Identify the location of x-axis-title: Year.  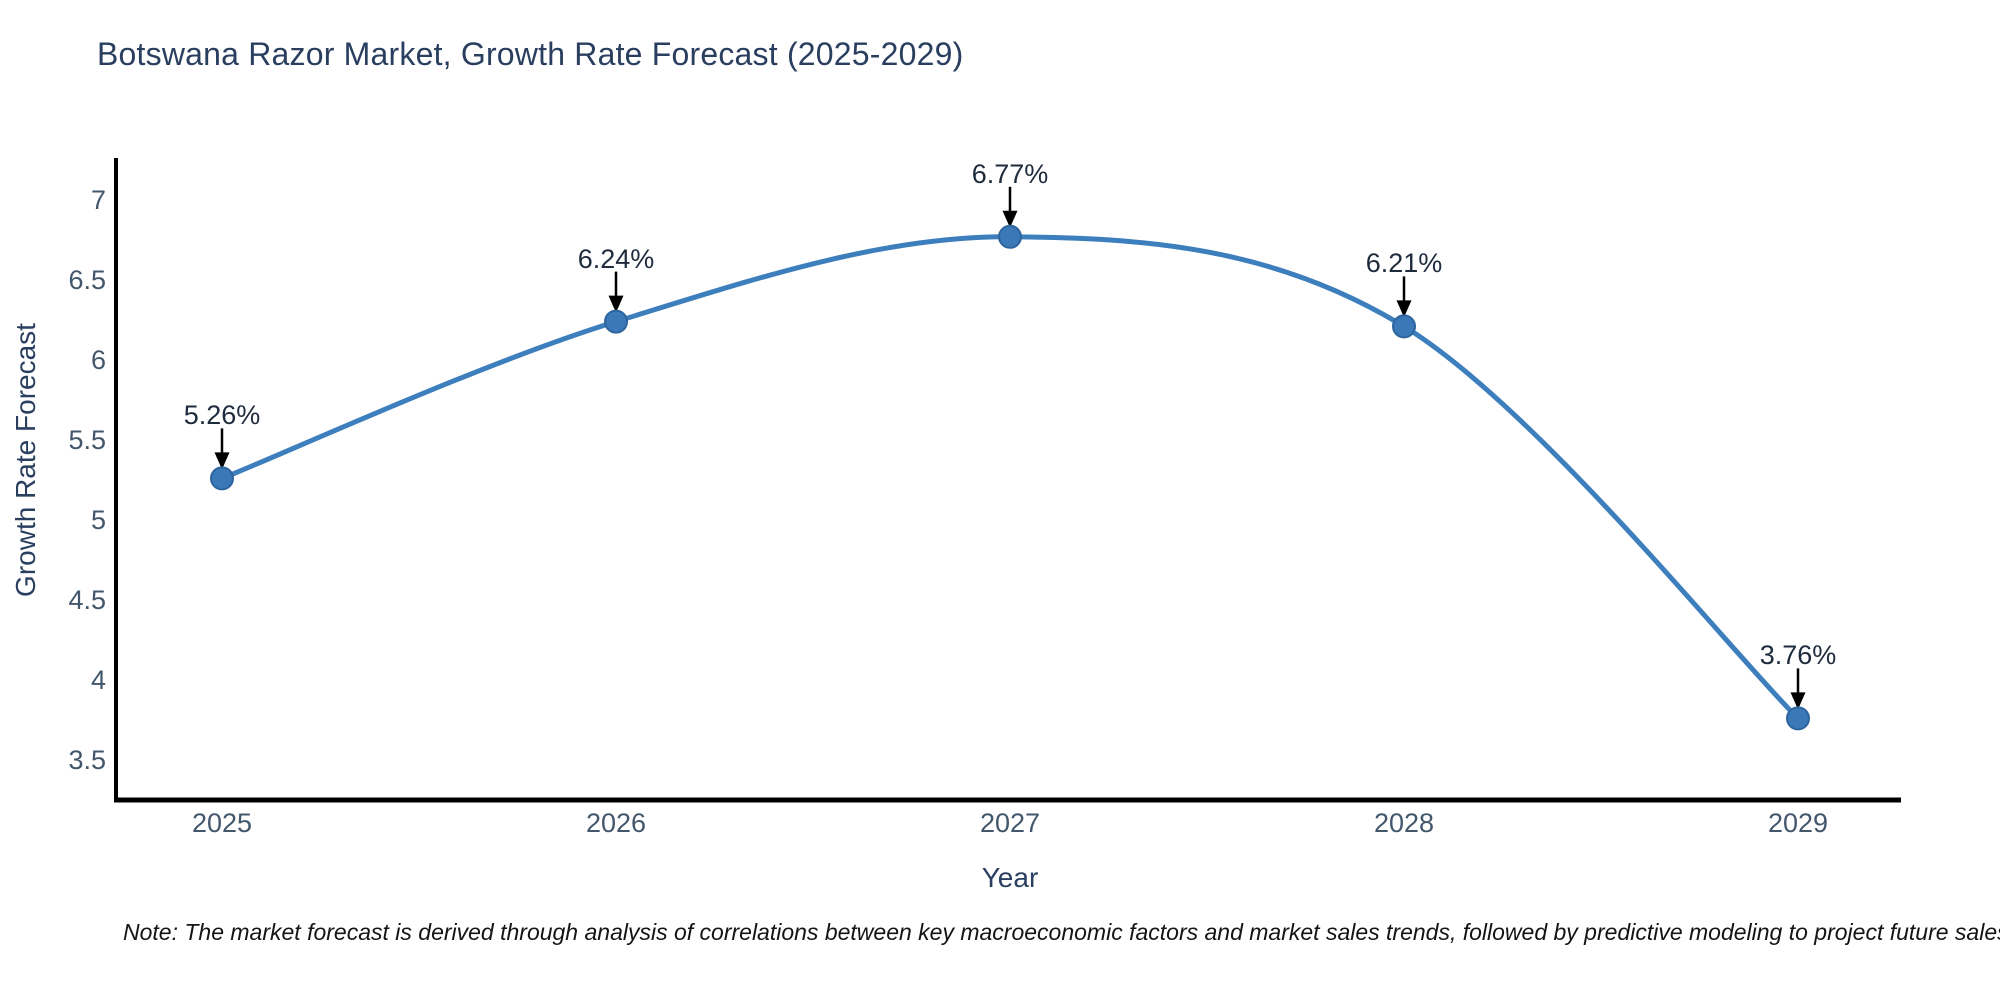
(1010, 877).